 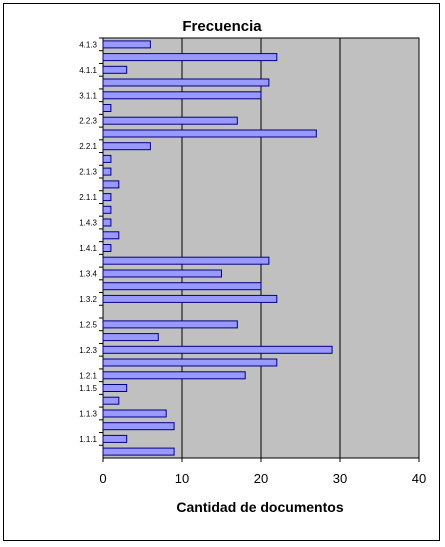 What do you see at coordinates (88, 248) in the screenshot?
I see `y-tick-label: 1.4.1` at bounding box center [88, 248].